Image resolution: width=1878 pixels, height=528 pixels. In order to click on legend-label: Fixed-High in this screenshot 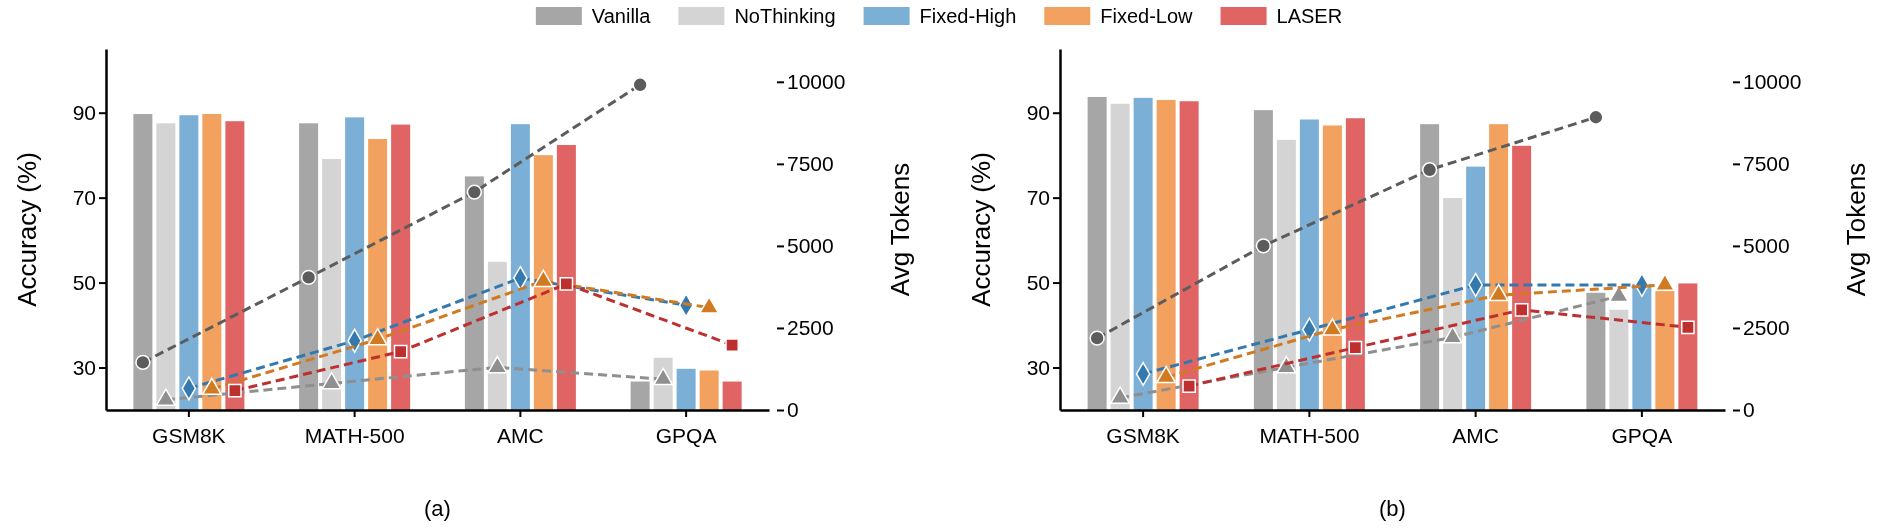, I will do `click(968, 16)`.